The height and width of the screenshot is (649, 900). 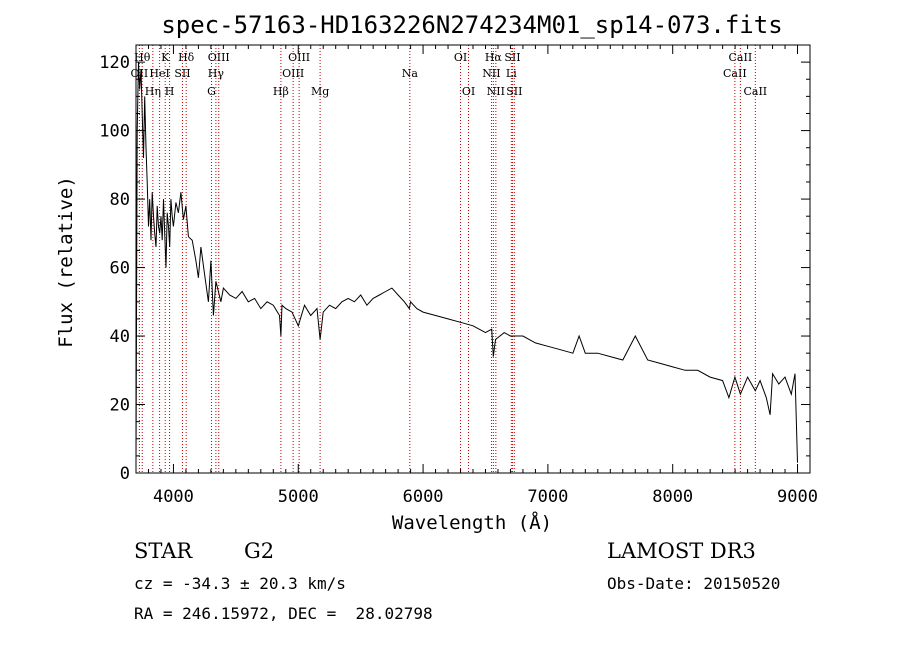 I want to click on y-tick-label-2: 40, so click(x=120, y=337).